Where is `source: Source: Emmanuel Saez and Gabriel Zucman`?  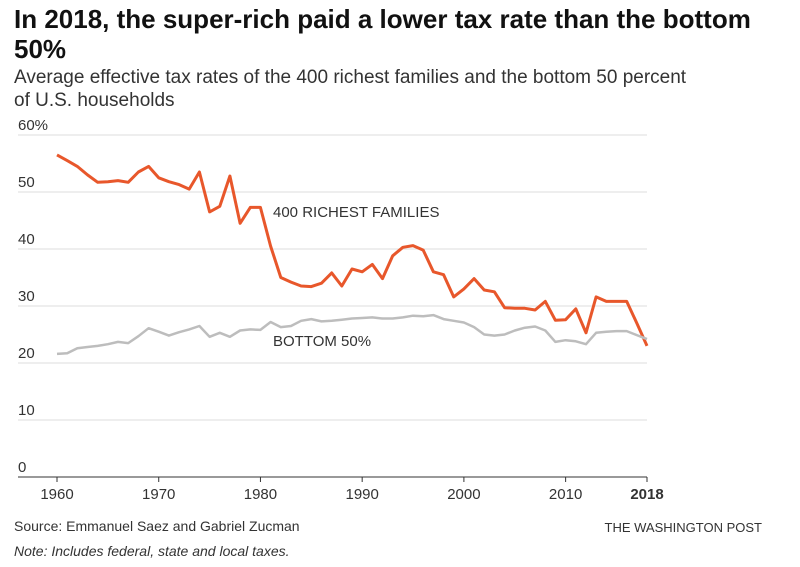
source: Source: Emmanuel Saez and Gabriel Zucman is located at coordinates (157, 526).